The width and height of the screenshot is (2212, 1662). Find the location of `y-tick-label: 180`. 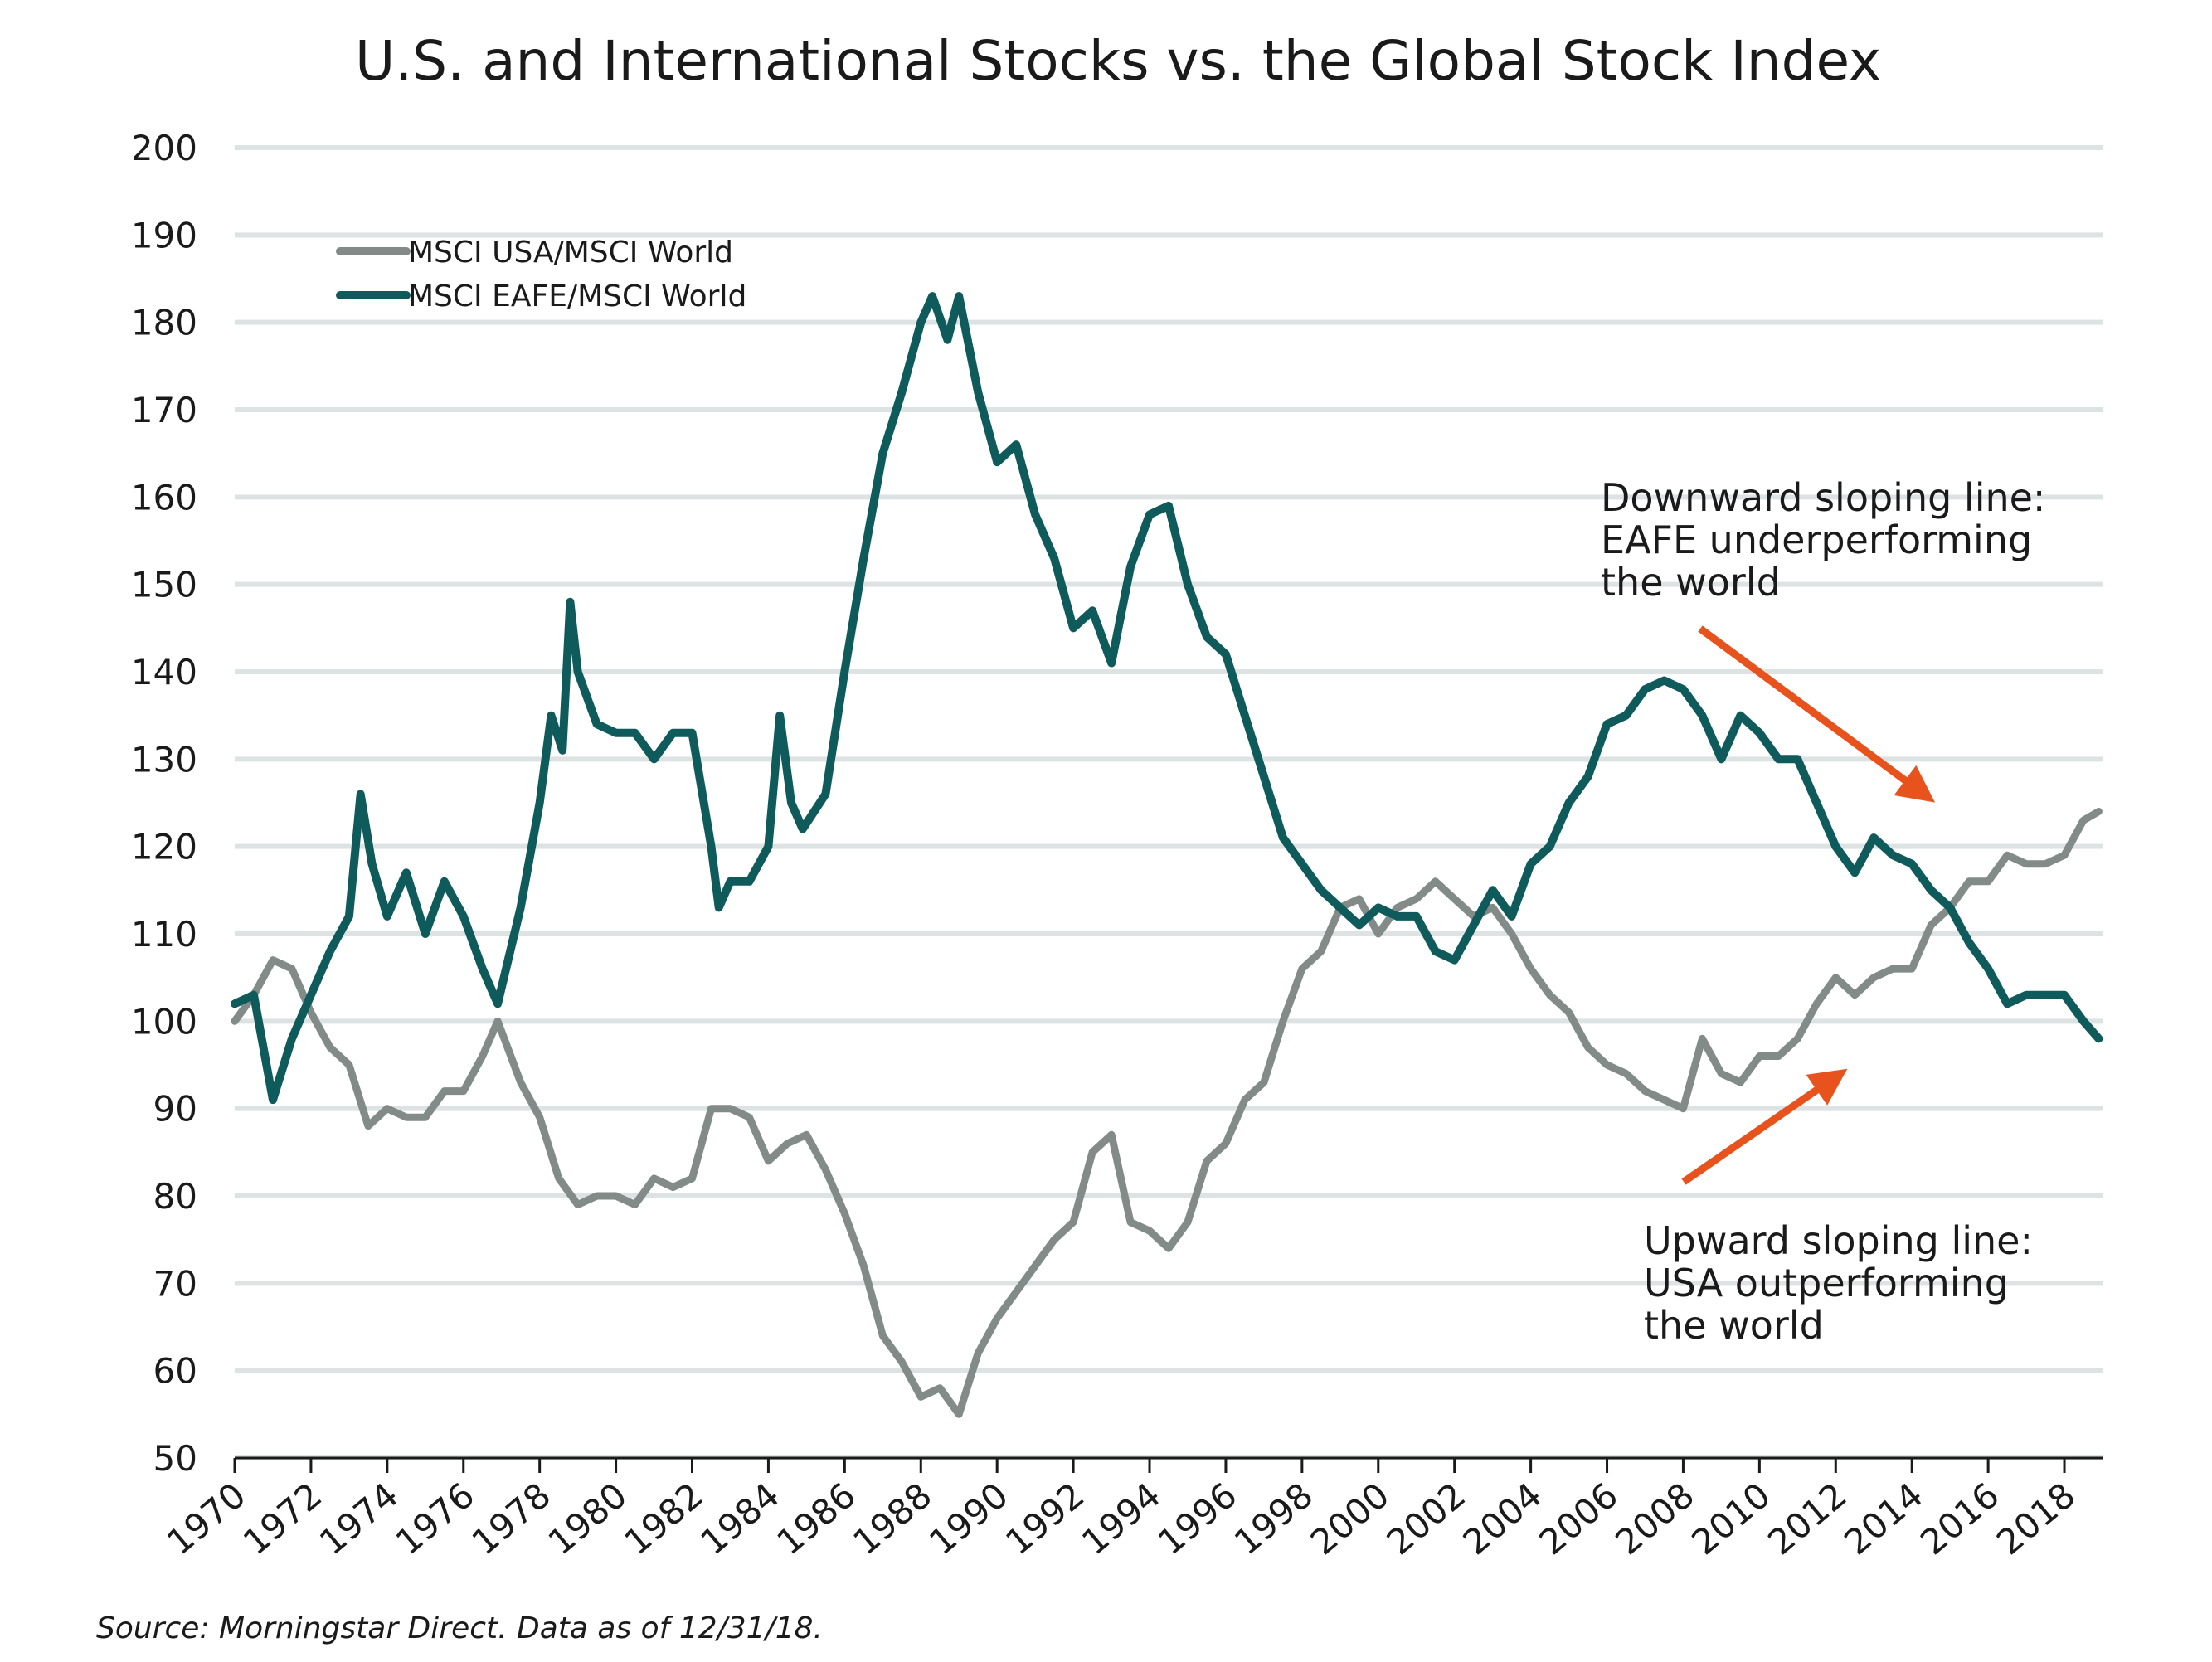

y-tick-label: 180 is located at coordinates (164, 323).